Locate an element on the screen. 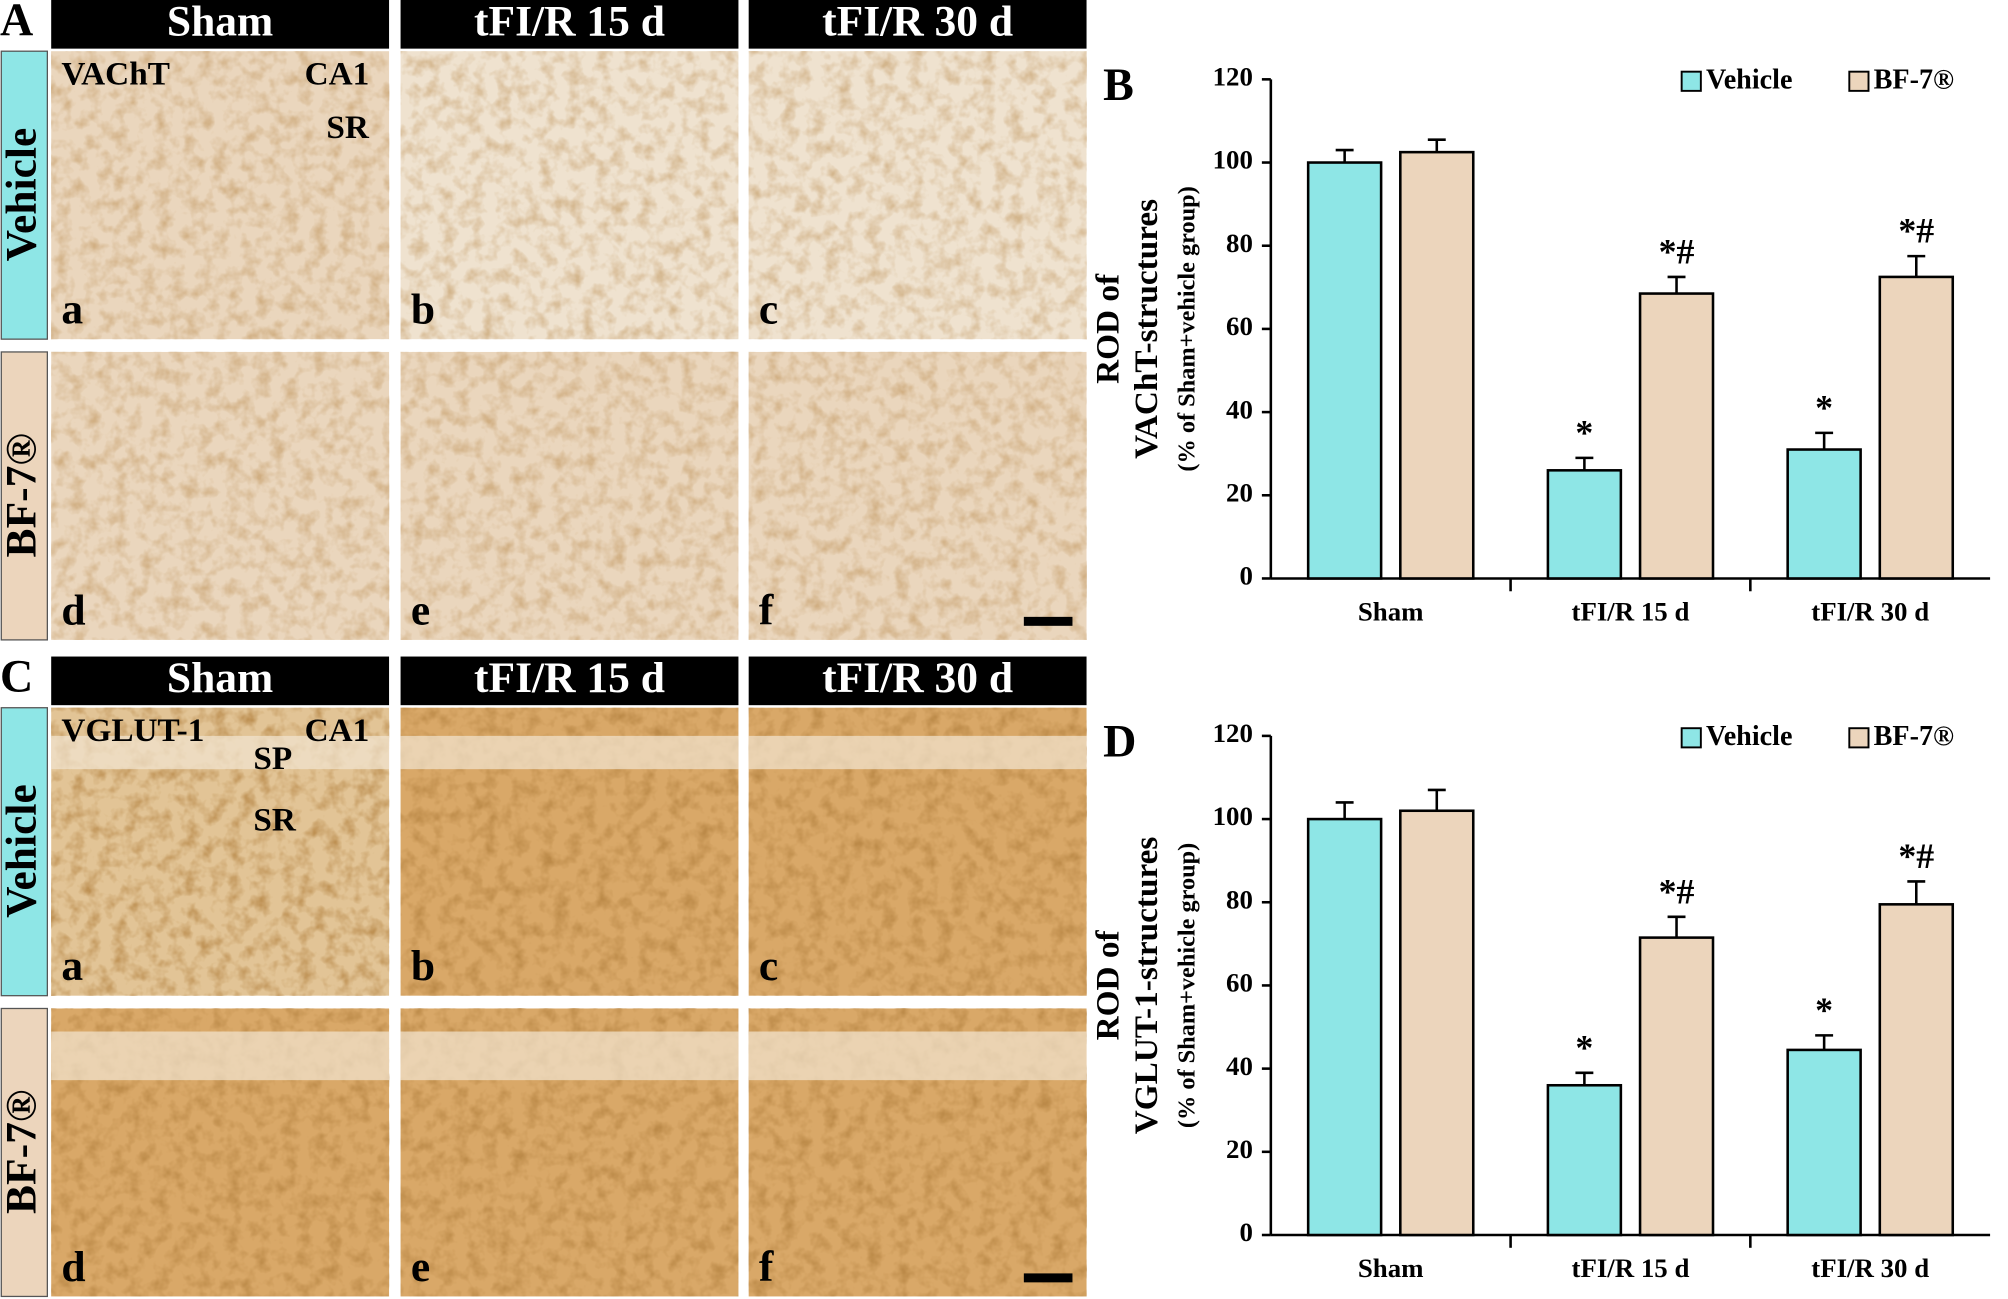 This screenshot has width=2008, height=1299. y-tick-label: 100 is located at coordinates (1233, 160).